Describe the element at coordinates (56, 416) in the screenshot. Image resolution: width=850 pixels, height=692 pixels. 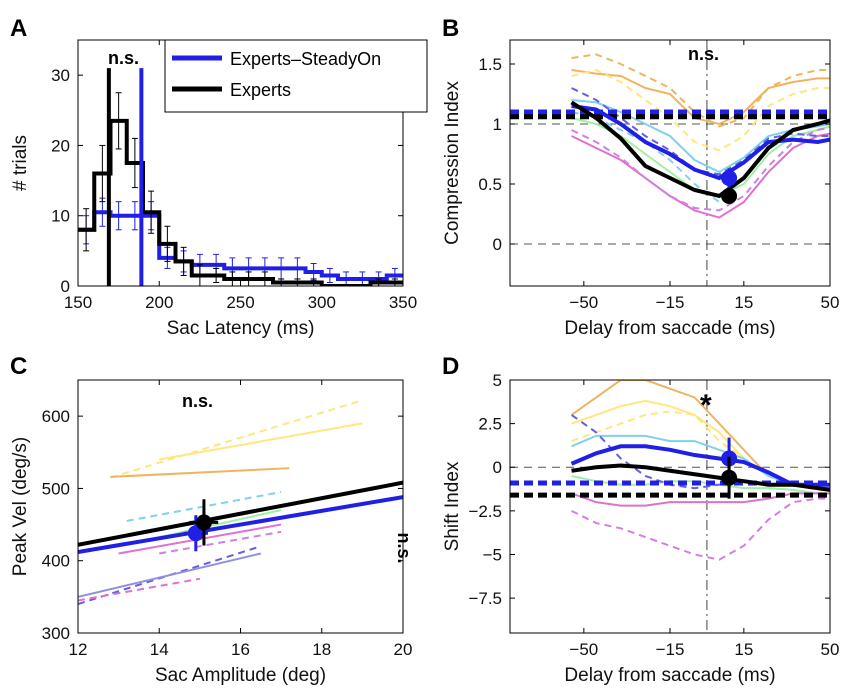
I see `y-tick-label: 600` at that location.